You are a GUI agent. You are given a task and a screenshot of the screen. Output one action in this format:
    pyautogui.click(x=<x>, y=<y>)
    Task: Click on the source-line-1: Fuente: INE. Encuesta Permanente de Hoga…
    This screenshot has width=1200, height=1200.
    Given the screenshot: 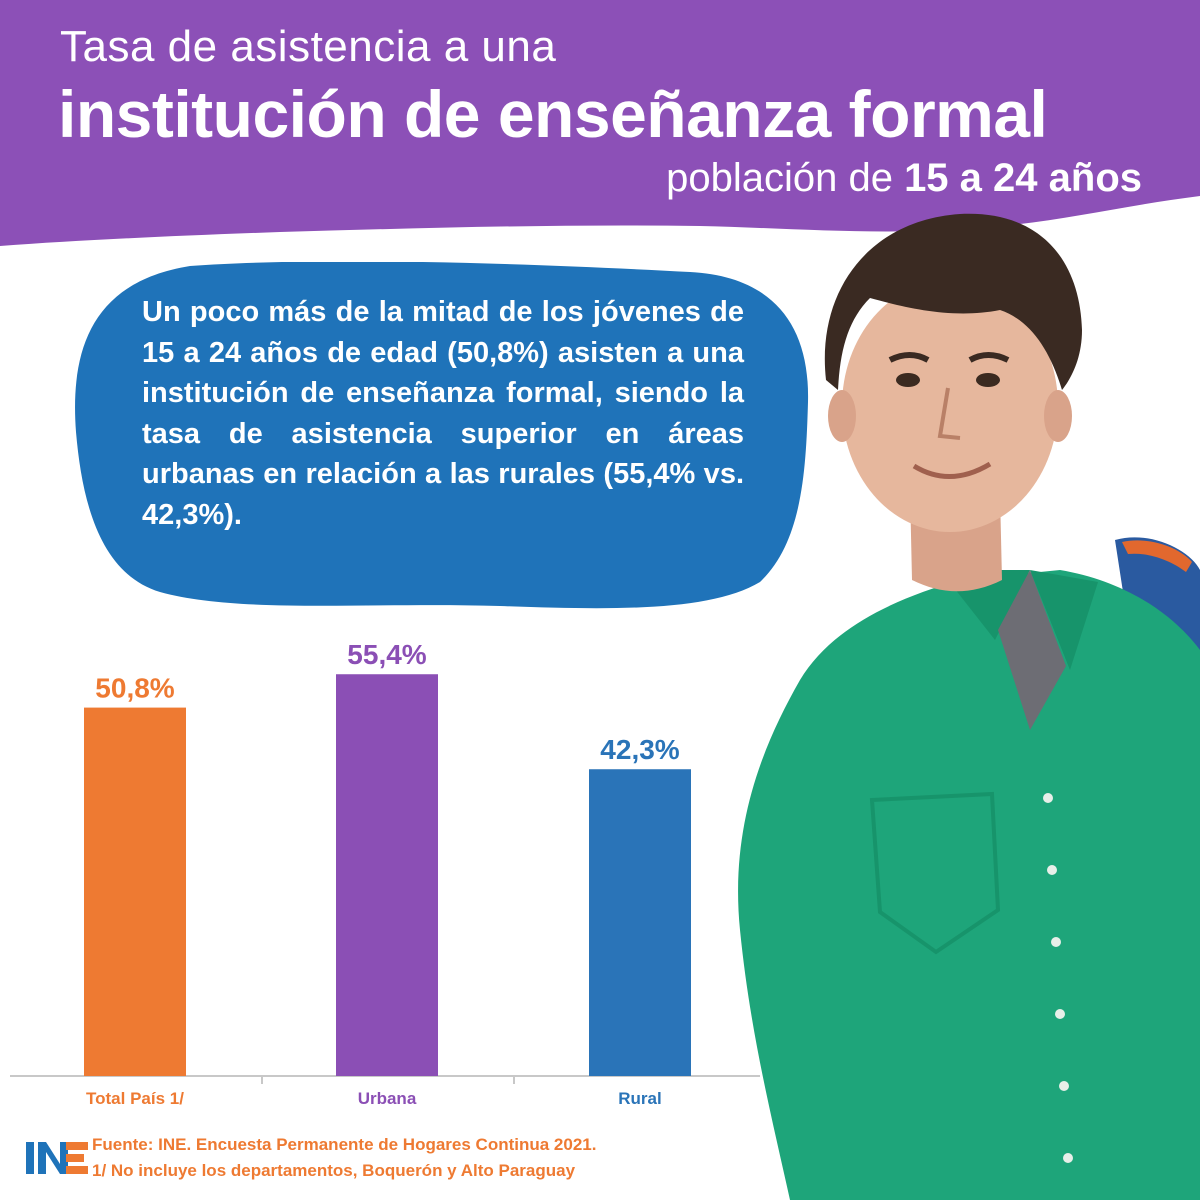 What is the action you would take?
    pyautogui.click(x=344, y=1144)
    